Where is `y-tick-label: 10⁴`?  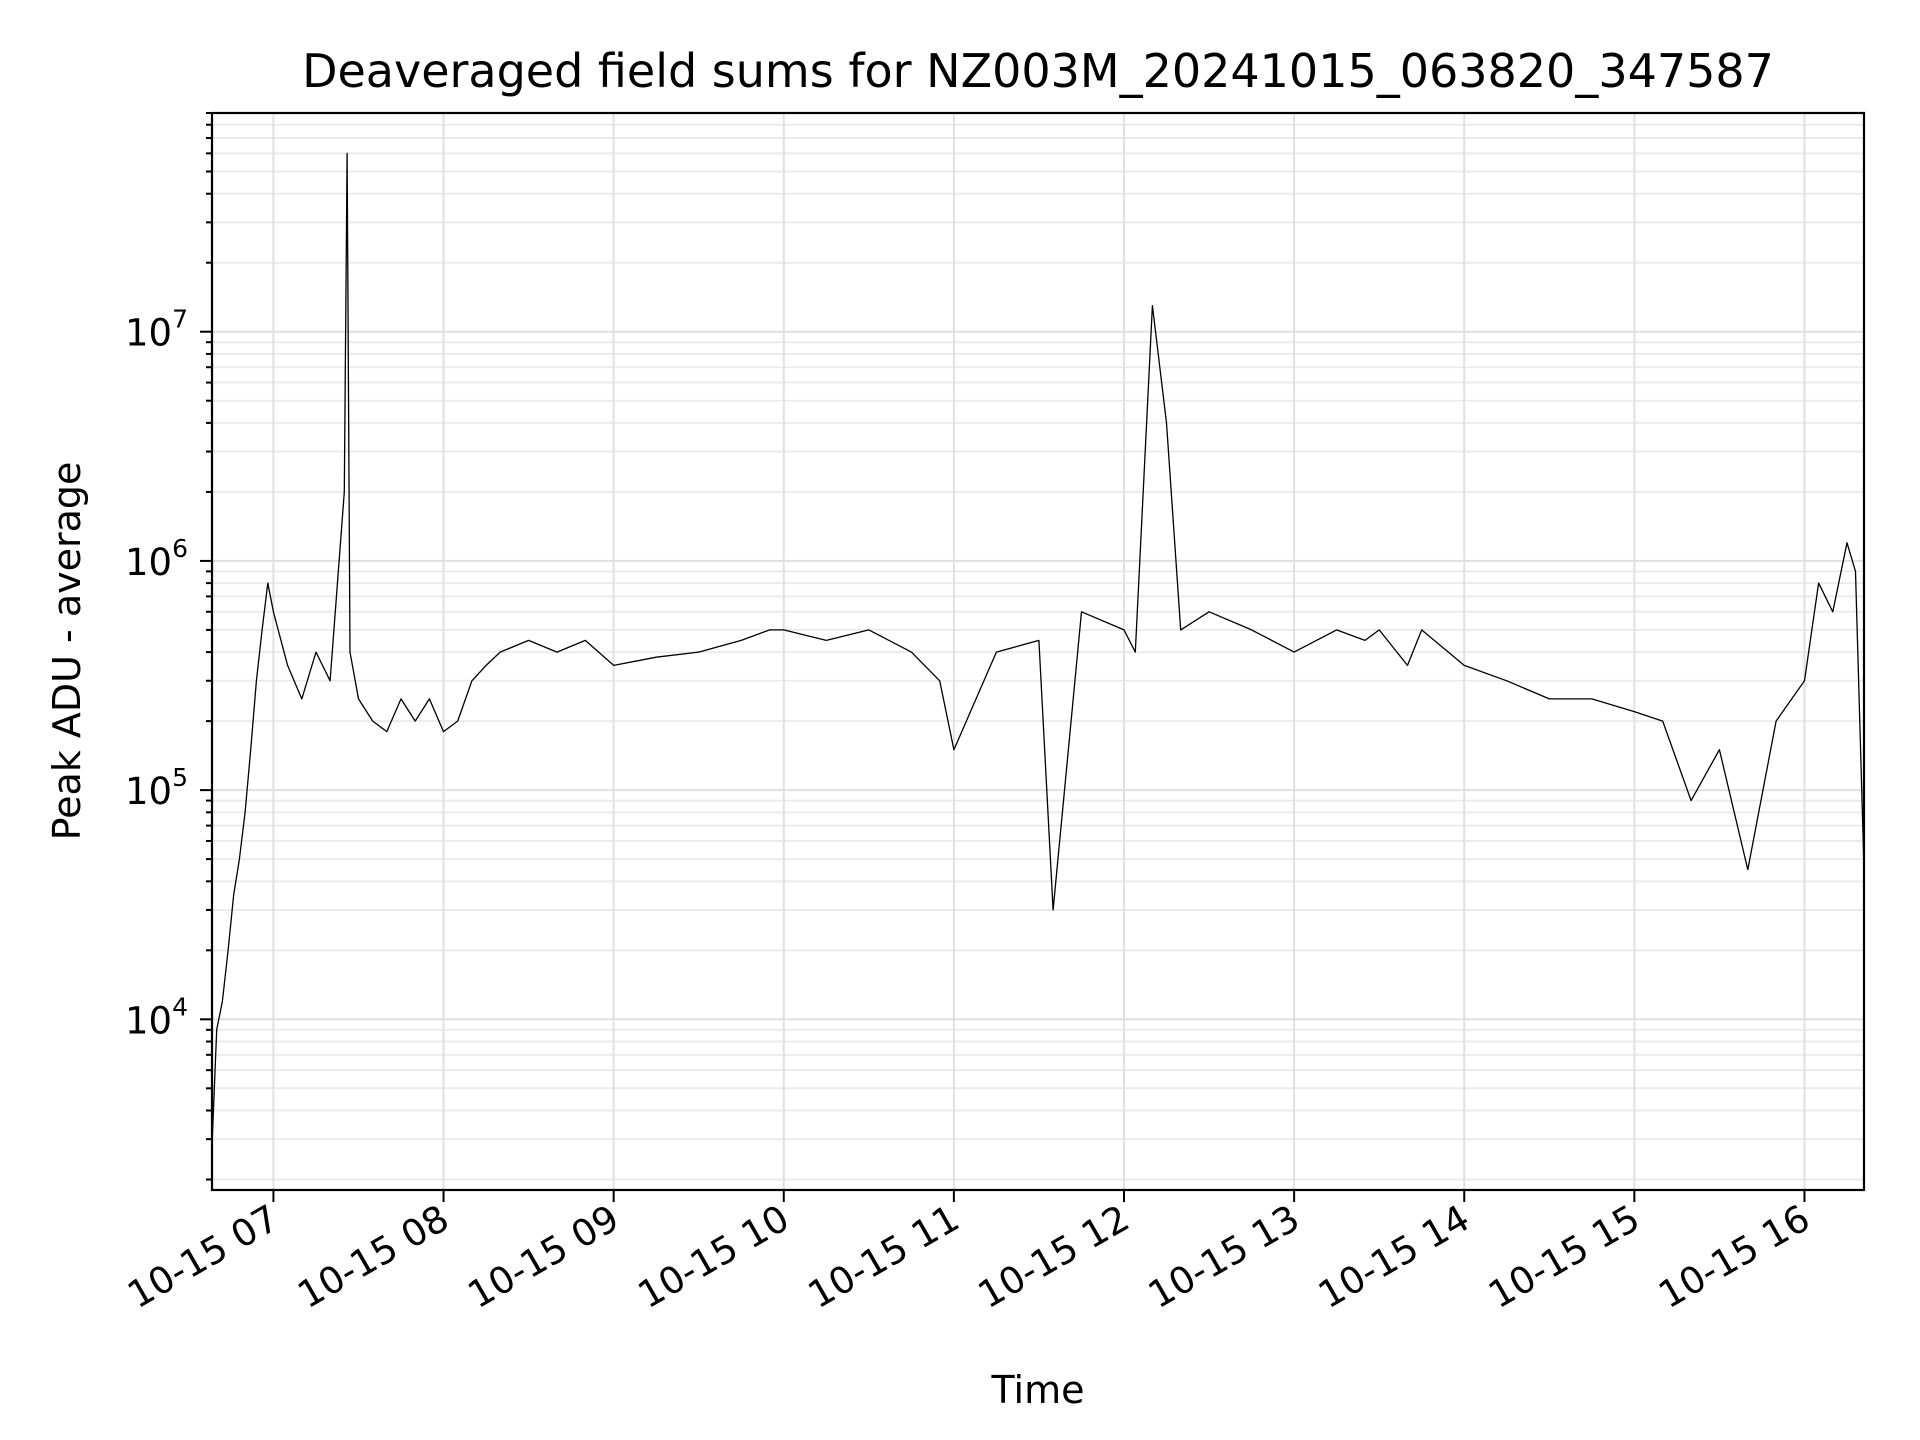 y-tick-label: 10⁴ is located at coordinates (156, 1017).